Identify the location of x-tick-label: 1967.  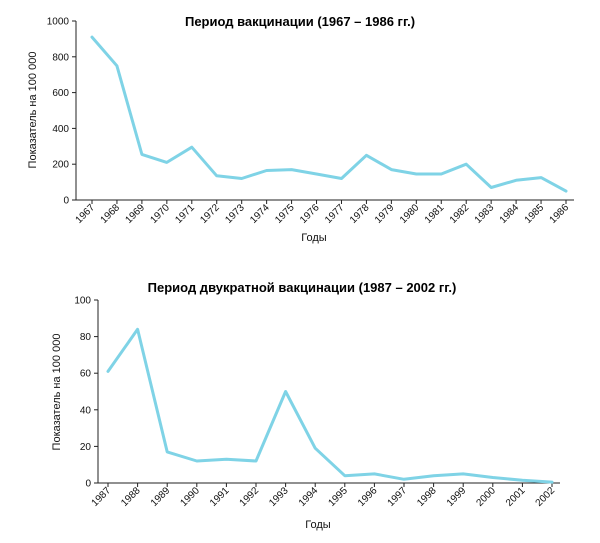
(86, 214).